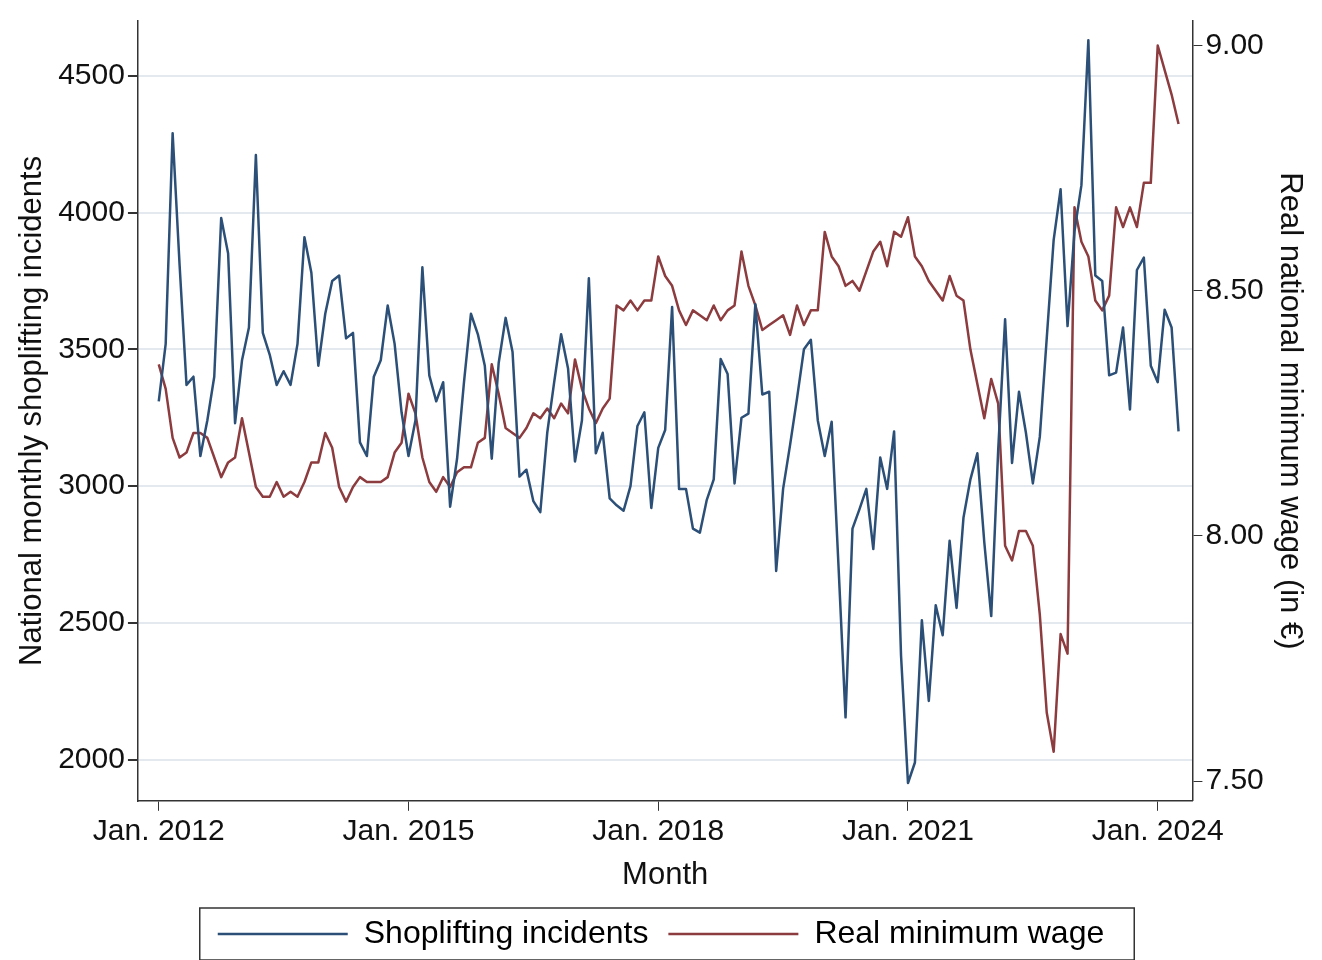 The width and height of the screenshot is (1322, 960). What do you see at coordinates (908, 830) in the screenshot?
I see `x-tick-label: Jan. 2021` at bounding box center [908, 830].